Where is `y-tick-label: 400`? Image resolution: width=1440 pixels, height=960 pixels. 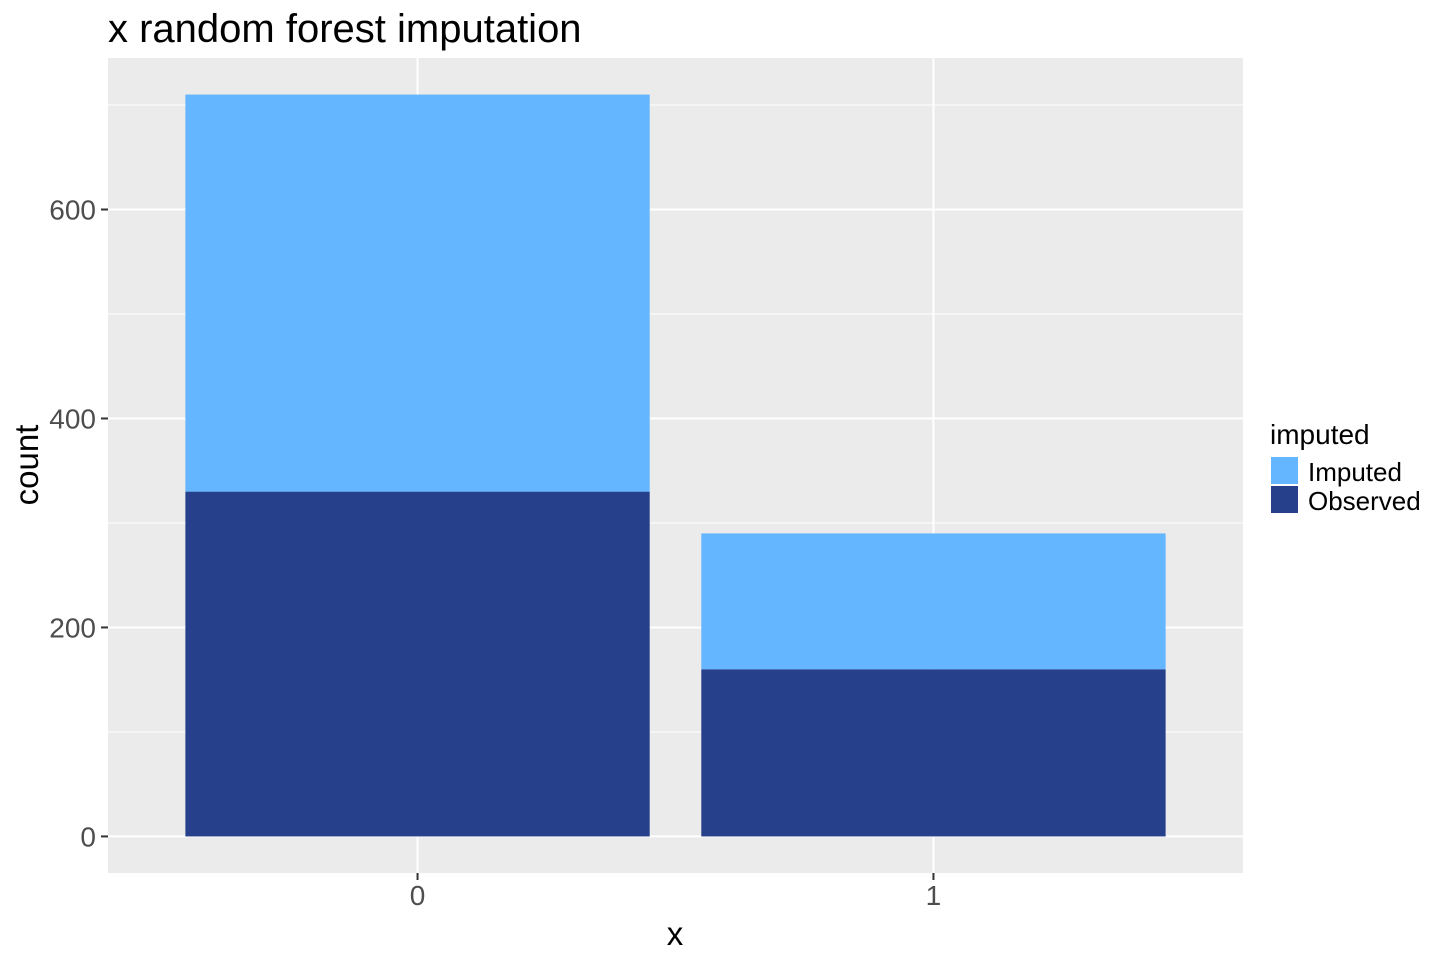 y-tick-label: 400 is located at coordinates (72, 418).